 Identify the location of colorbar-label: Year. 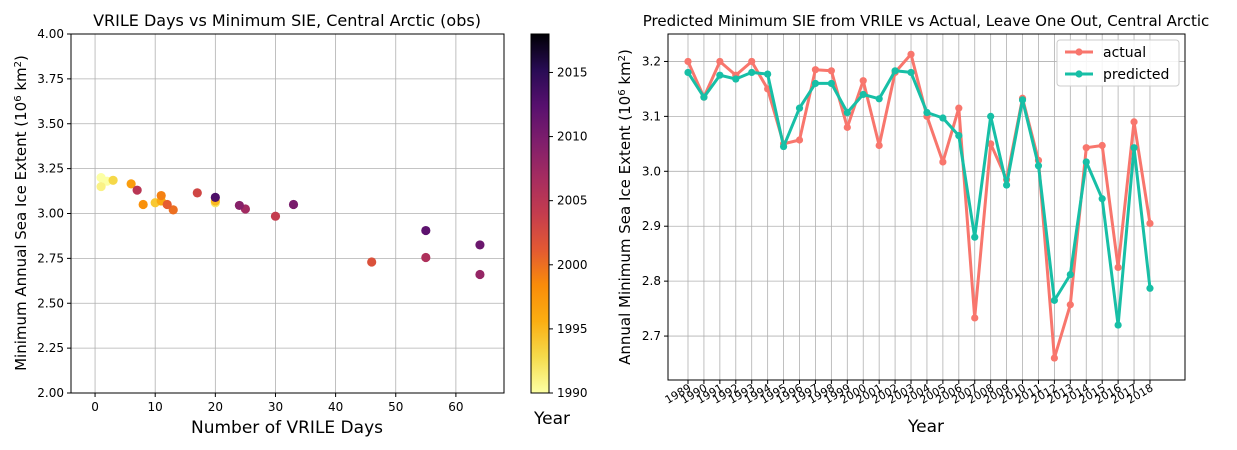
(551, 419).